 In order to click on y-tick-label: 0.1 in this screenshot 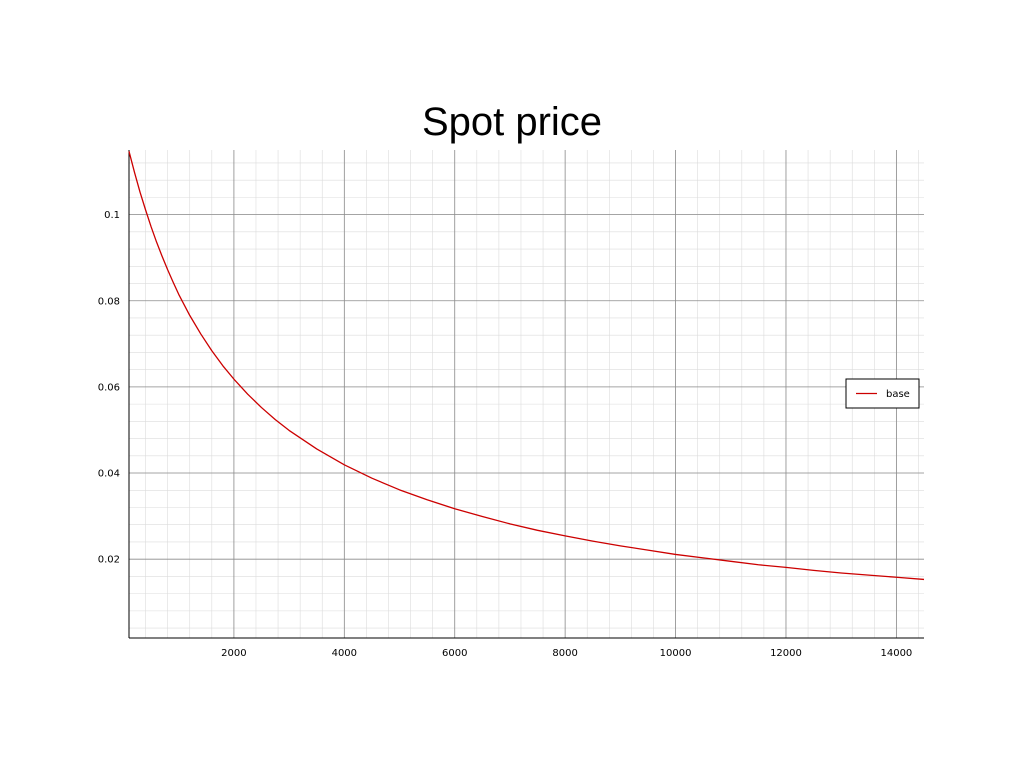, I will do `click(112, 215)`.